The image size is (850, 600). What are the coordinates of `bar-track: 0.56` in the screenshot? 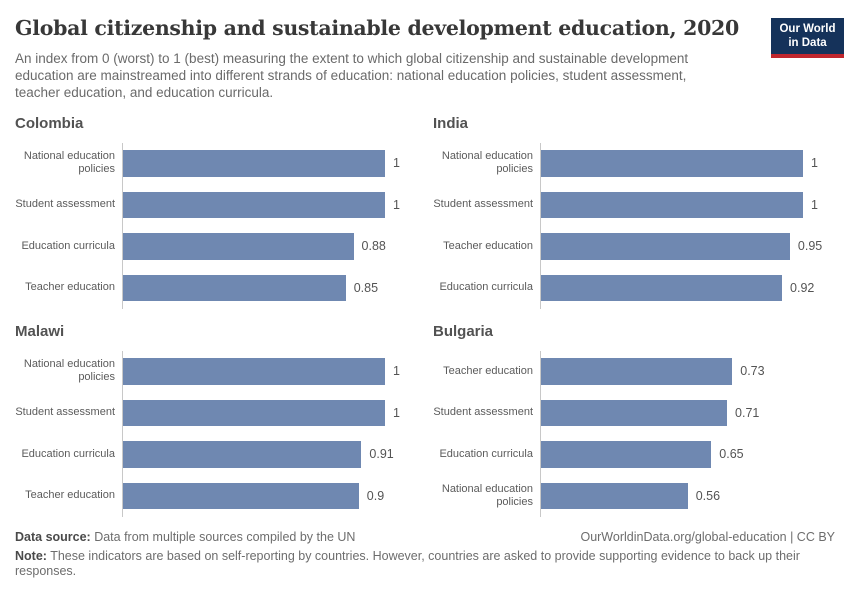 It's located at (693, 496).